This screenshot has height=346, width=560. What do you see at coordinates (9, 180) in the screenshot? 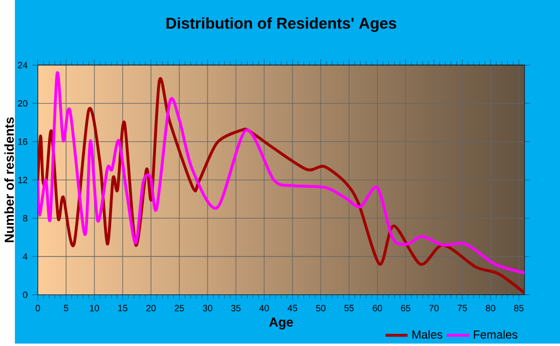
I see `y-axis-title: Number of residents` at bounding box center [9, 180].